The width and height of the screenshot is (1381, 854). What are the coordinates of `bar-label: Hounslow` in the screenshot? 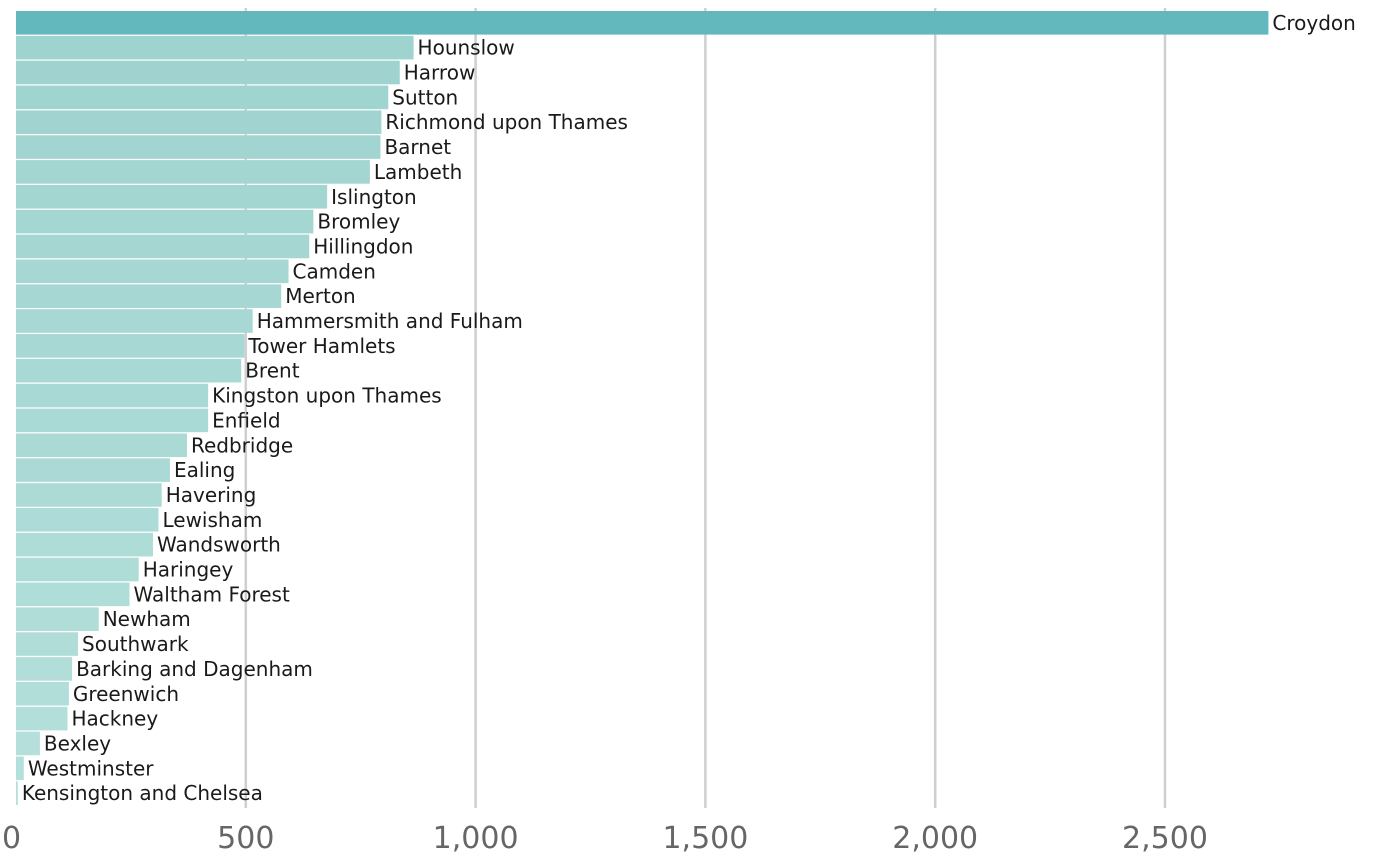 It's located at (466, 48).